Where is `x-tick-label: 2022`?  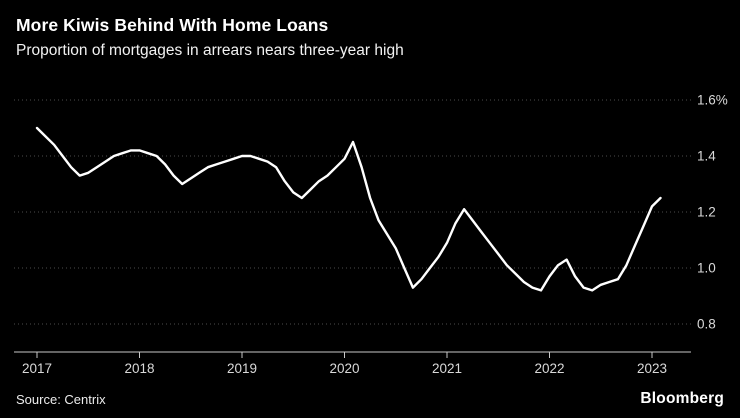
x-tick-label: 2022 is located at coordinates (549, 368).